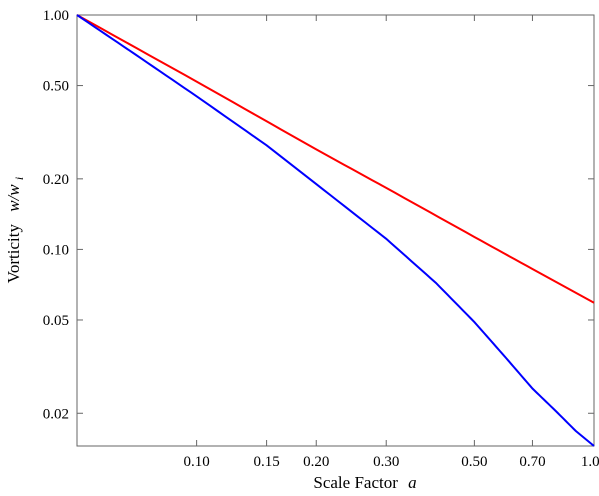 This screenshot has width=599, height=496. I want to click on y-axis-label-text: Vorticity, so click(13, 254).